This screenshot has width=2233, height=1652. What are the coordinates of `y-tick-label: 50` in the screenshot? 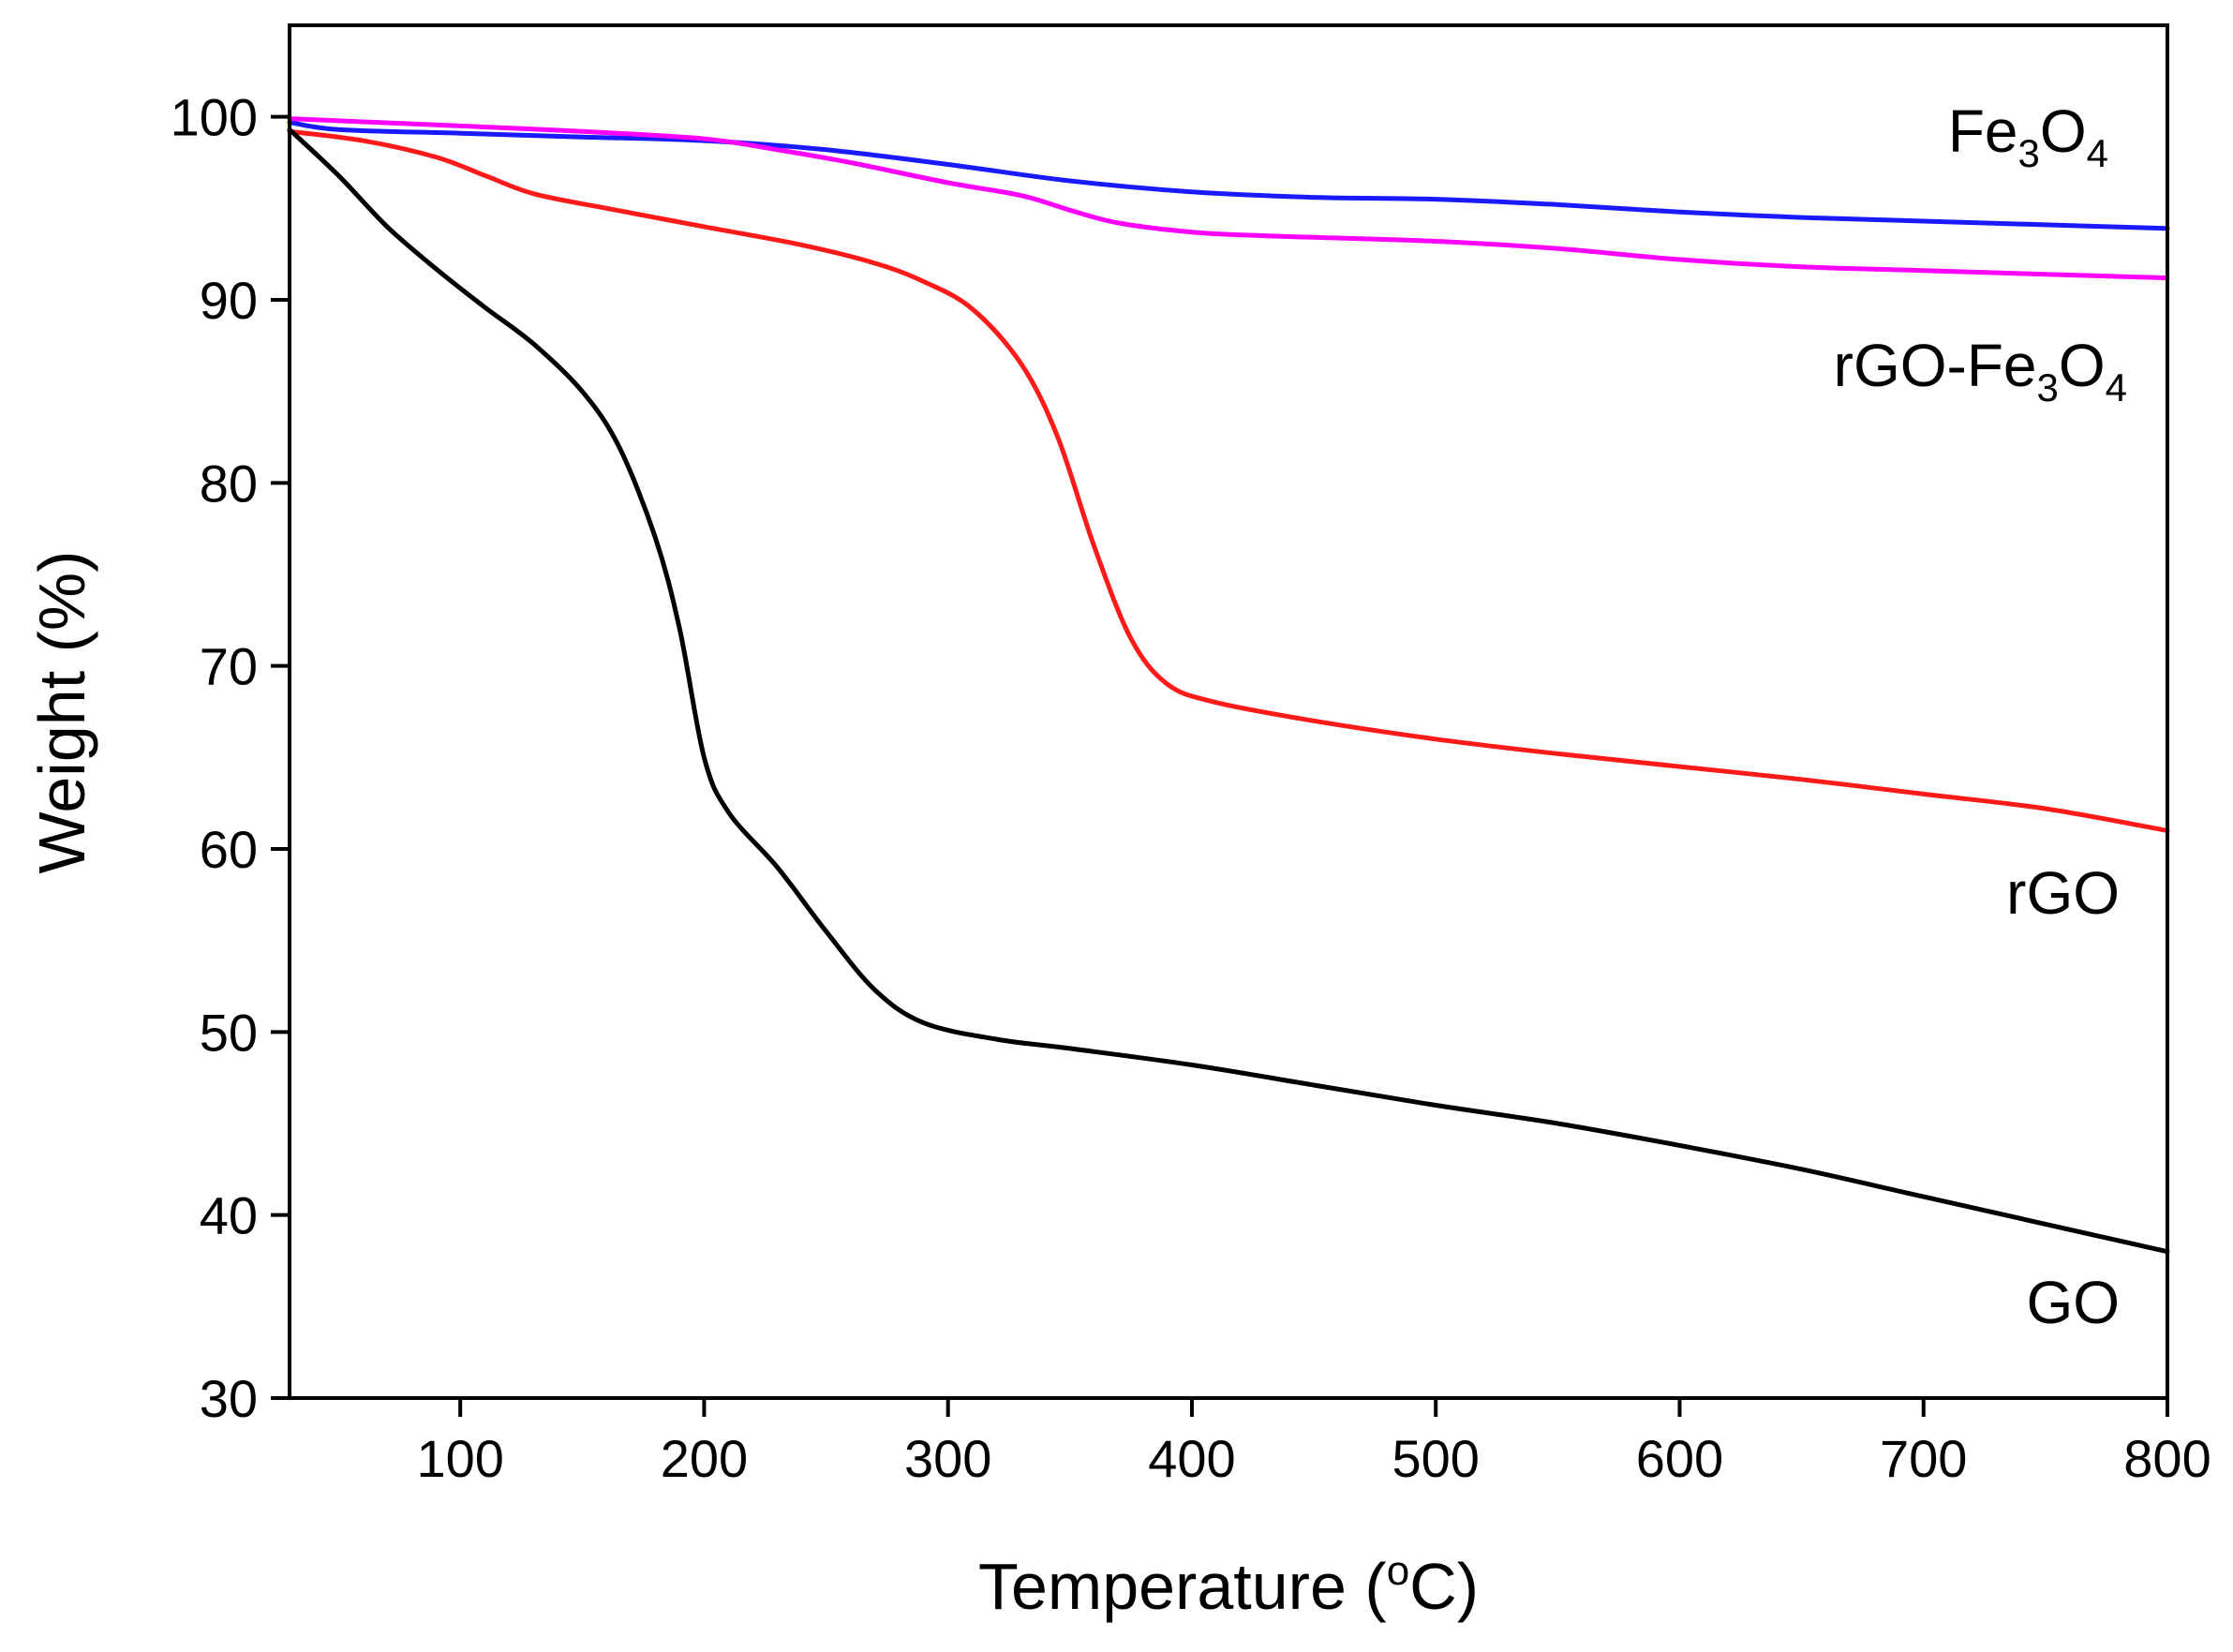 It's located at (229, 1032).